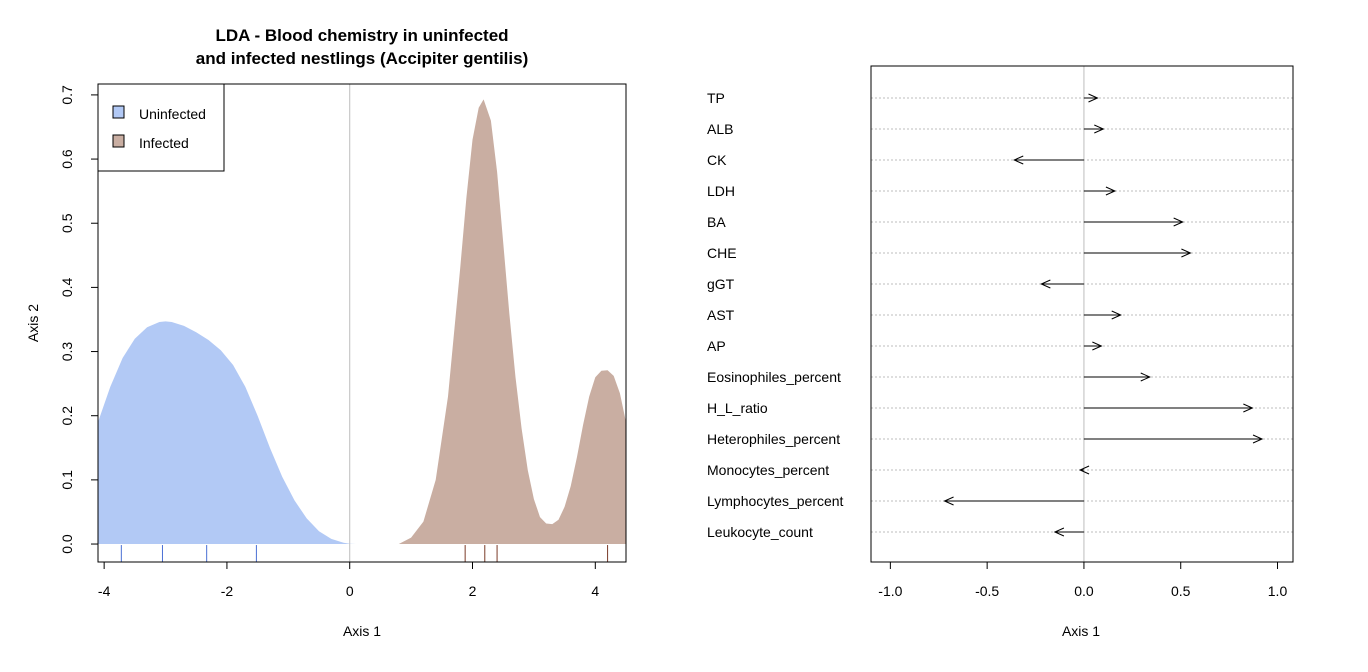  What do you see at coordinates (67, 544) in the screenshot?
I see `density-y-tick-label: 0.0` at bounding box center [67, 544].